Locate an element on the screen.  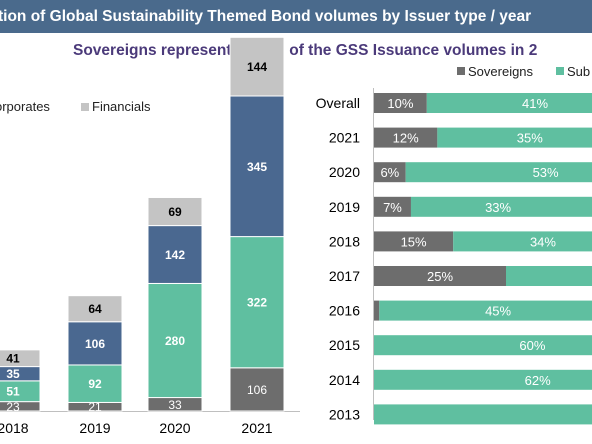
y-tick-label-2013: 2013 is located at coordinates (344, 414).